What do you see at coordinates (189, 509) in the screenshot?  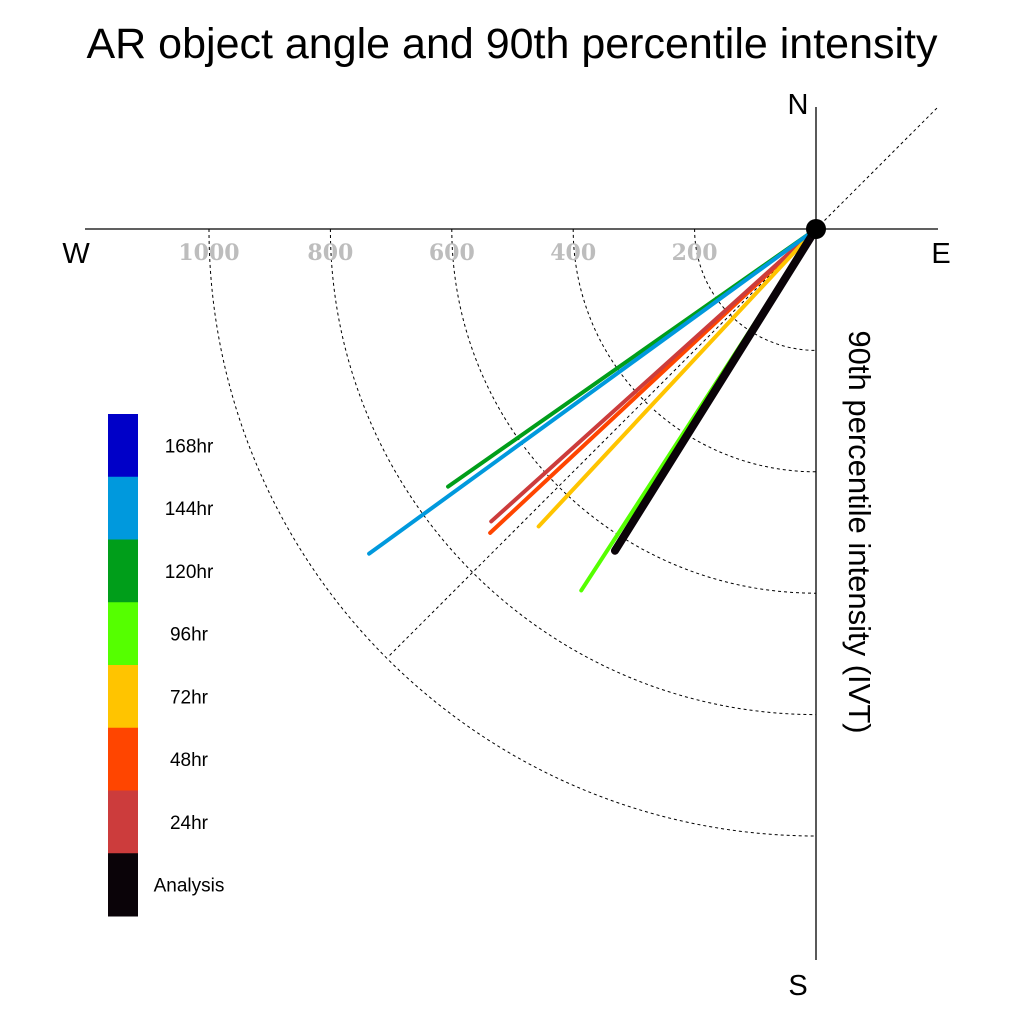 I see `legend-label: 144hr` at bounding box center [189, 509].